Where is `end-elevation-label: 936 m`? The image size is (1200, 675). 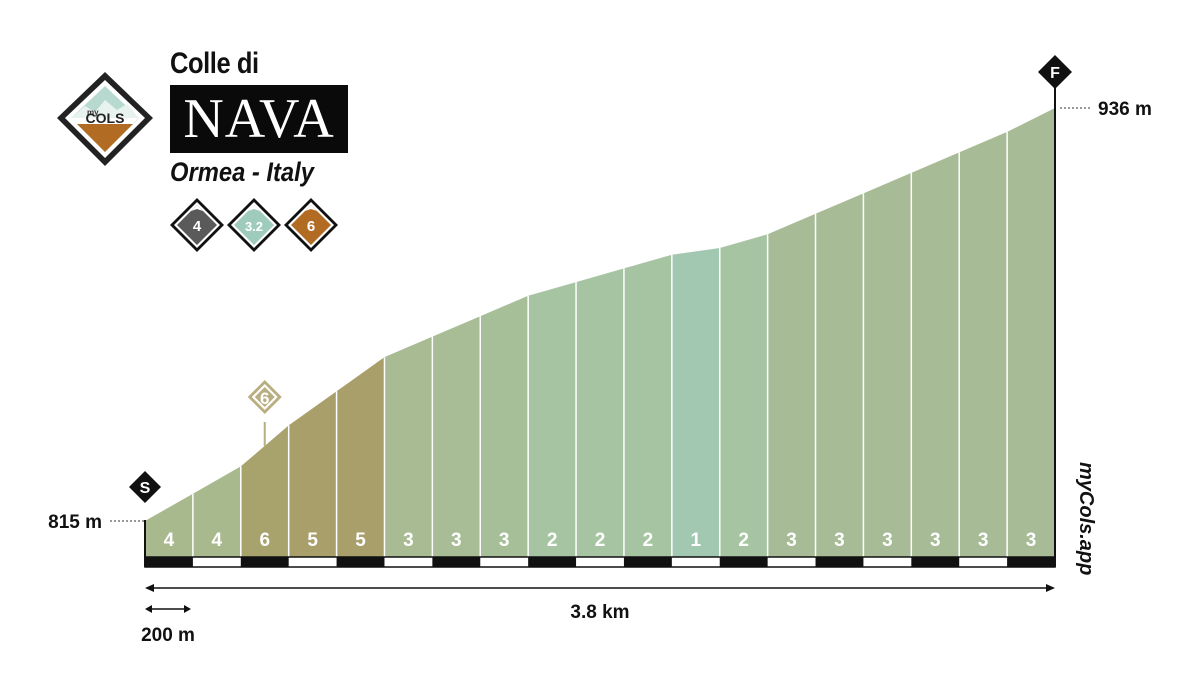
end-elevation-label: 936 m is located at coordinates (1125, 109).